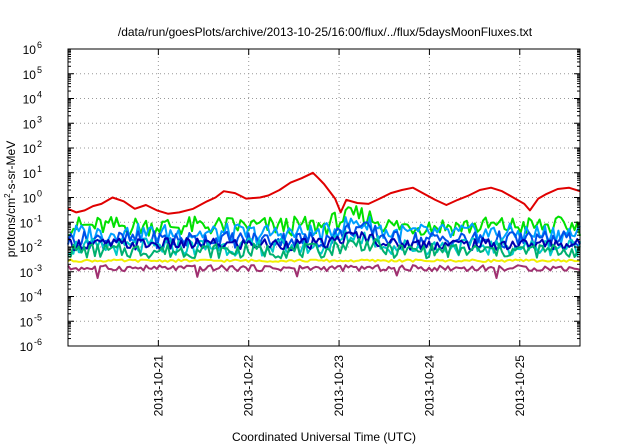 The width and height of the screenshot is (640, 448). What do you see at coordinates (31, 246) in the screenshot?
I see `y-tick-label: 10⁻²` at bounding box center [31, 246].